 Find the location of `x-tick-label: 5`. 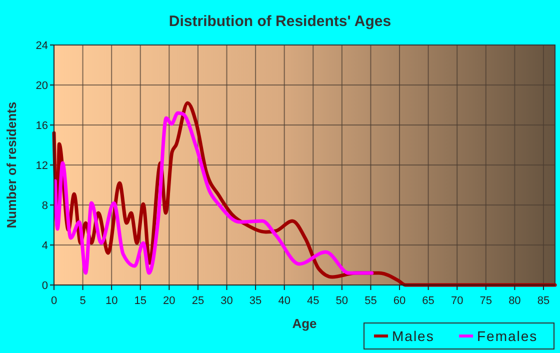

x-tick-label: 5 is located at coordinates (83, 301).